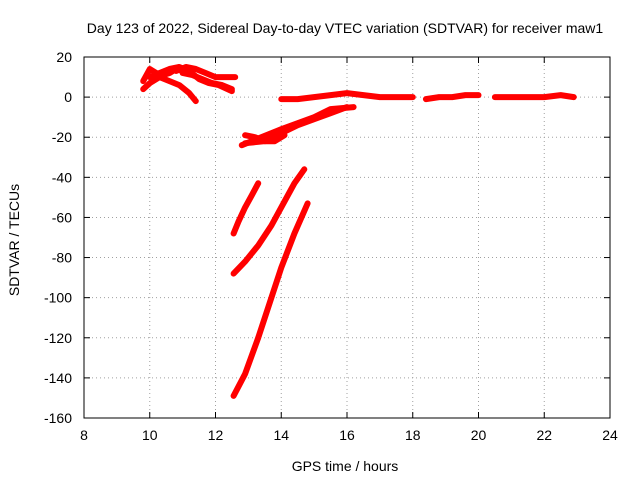 The width and height of the screenshot is (640, 480). I want to click on y-tick-label: -100, so click(58, 298).